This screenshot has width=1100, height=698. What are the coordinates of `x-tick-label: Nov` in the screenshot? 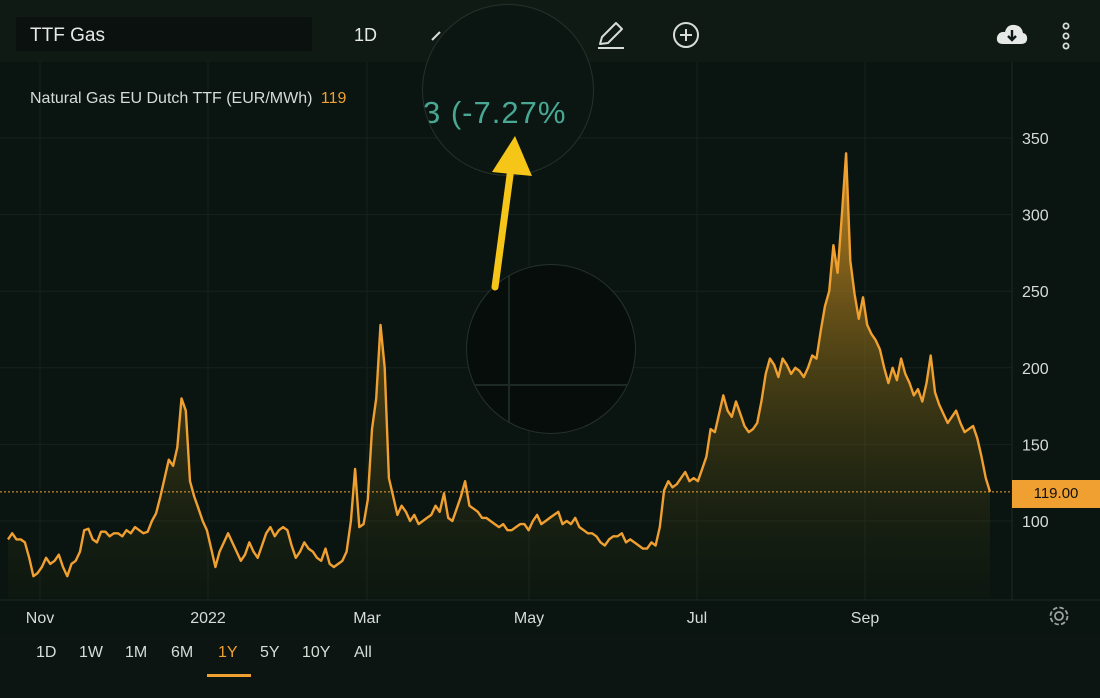 It's located at (40, 618).